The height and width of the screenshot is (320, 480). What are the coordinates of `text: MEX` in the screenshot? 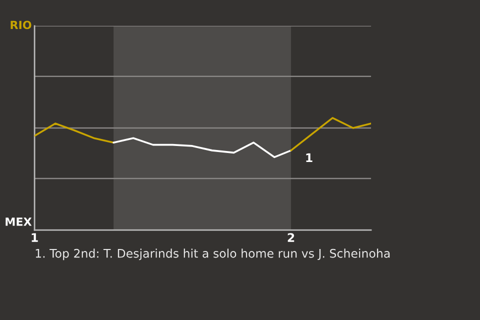 It's located at (19, 222).